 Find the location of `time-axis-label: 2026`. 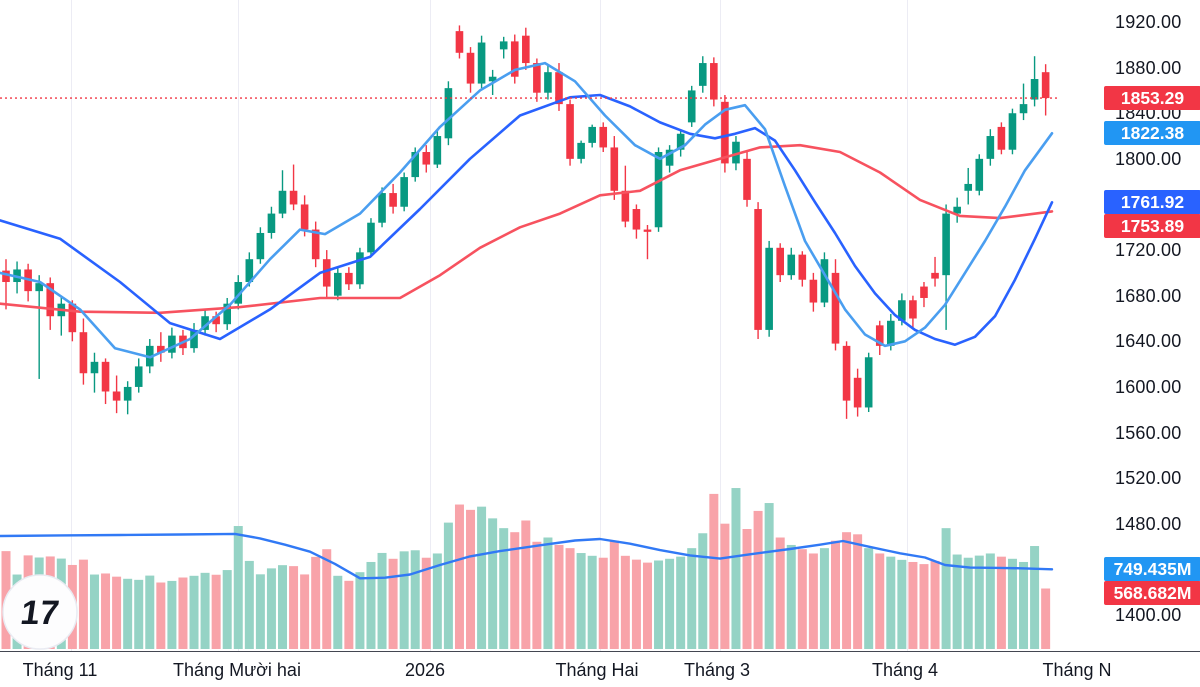

time-axis-label: 2026 is located at coordinates (425, 670).